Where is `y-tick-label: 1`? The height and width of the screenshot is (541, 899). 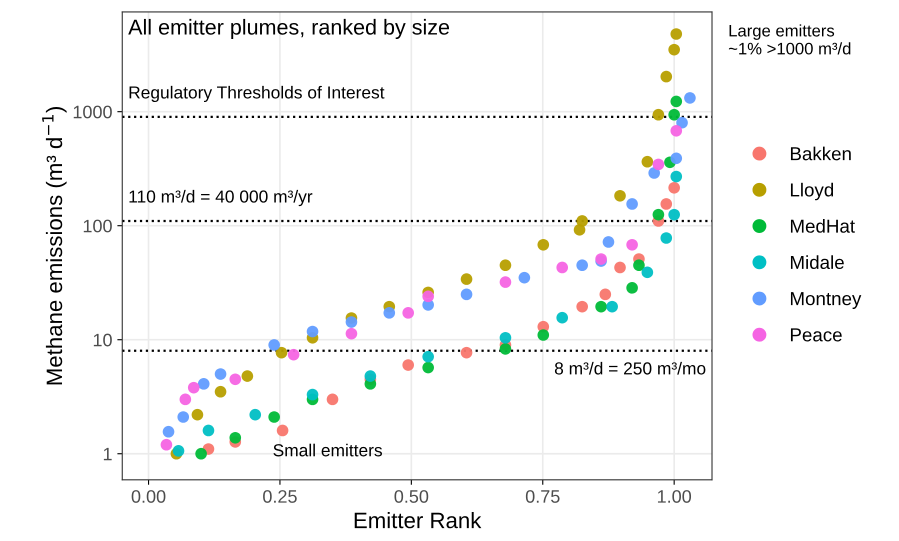
y-tick-label: 1 is located at coordinates (108, 454).